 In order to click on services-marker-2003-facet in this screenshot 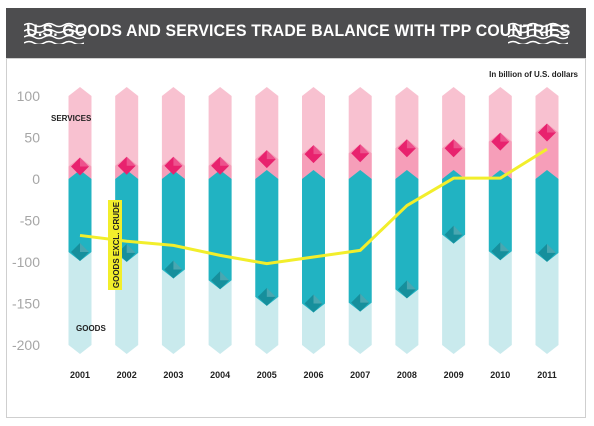, I will do `click(178, 161)`.